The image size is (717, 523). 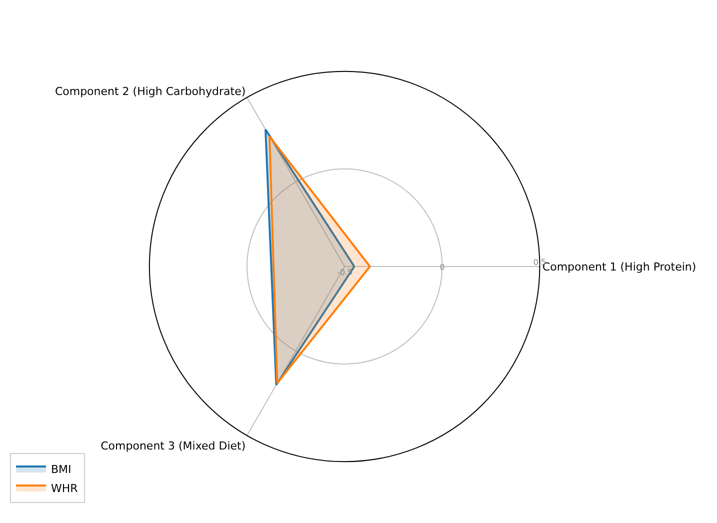 What do you see at coordinates (64, 488) in the screenshot?
I see `legend-label: WHR` at bounding box center [64, 488].